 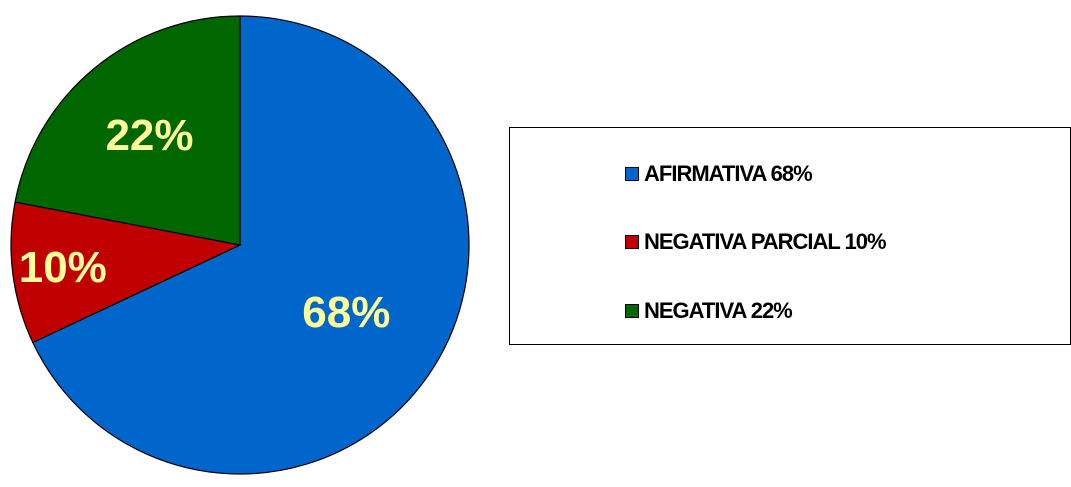 I want to click on data-label-negativa: 22%, so click(x=149, y=135).